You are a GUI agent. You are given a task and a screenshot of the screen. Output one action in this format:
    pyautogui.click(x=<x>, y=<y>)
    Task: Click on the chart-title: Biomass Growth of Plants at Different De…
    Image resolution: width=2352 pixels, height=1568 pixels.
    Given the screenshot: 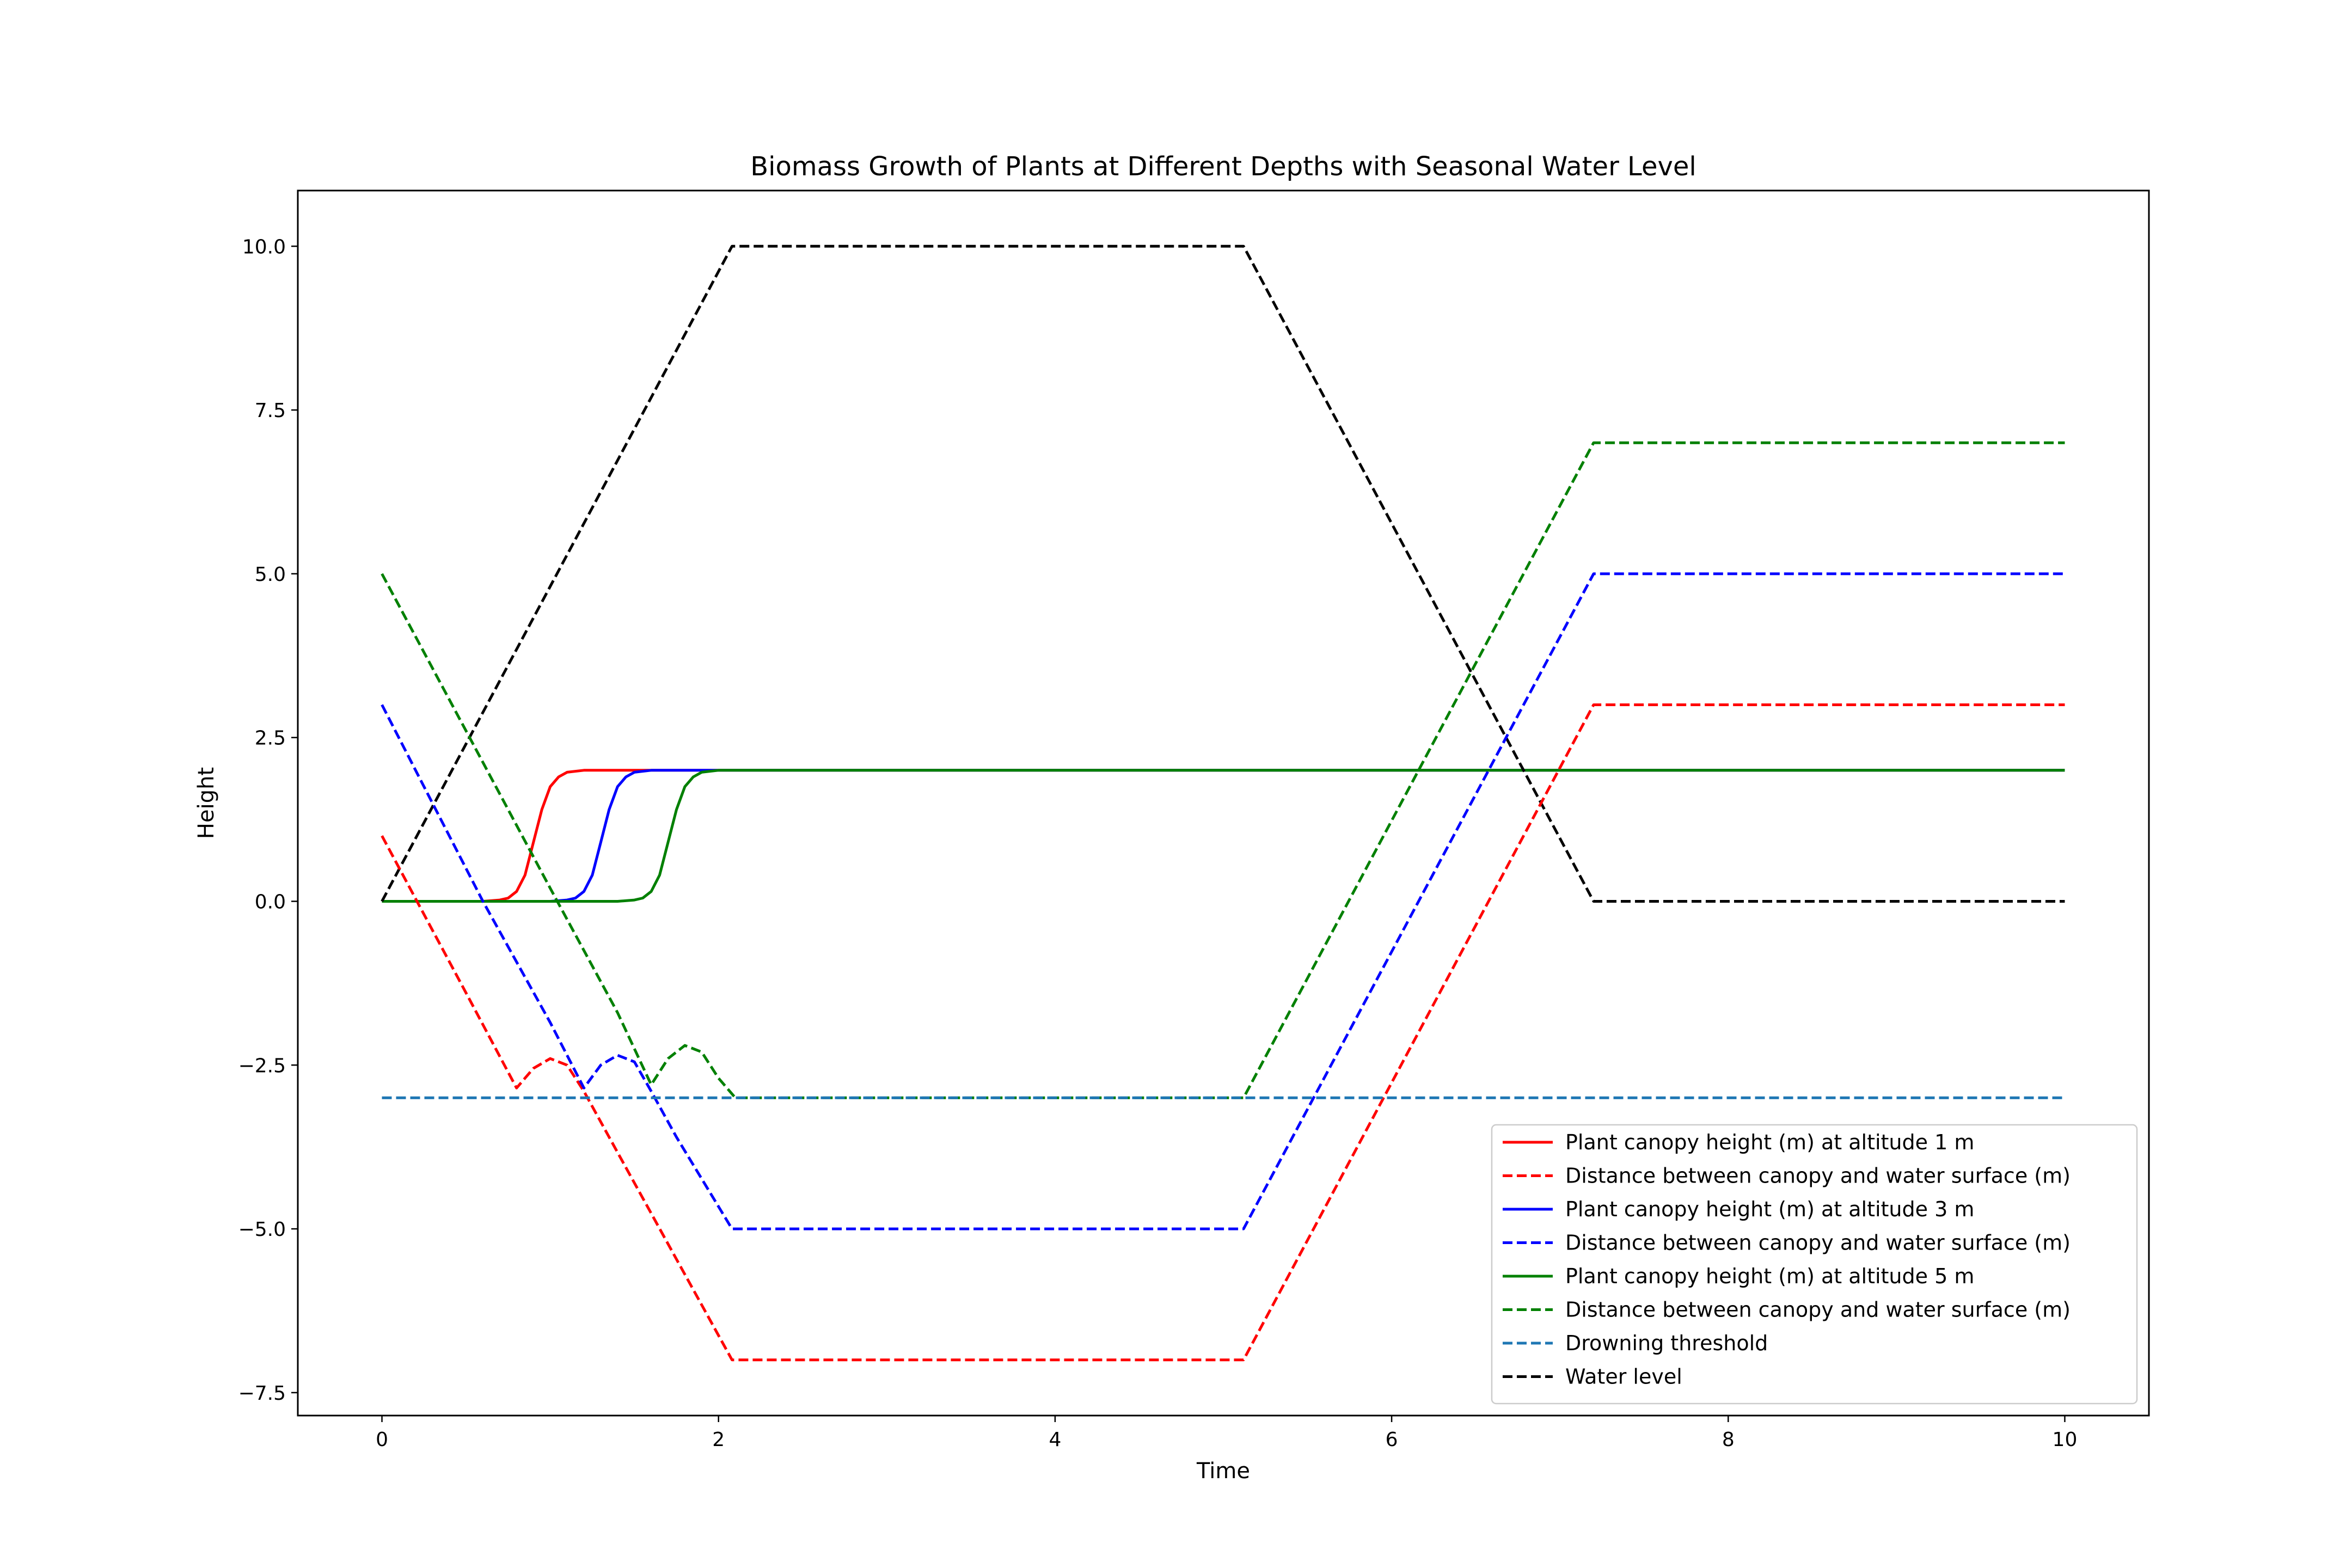 What is the action you would take?
    pyautogui.click(x=1223, y=166)
    